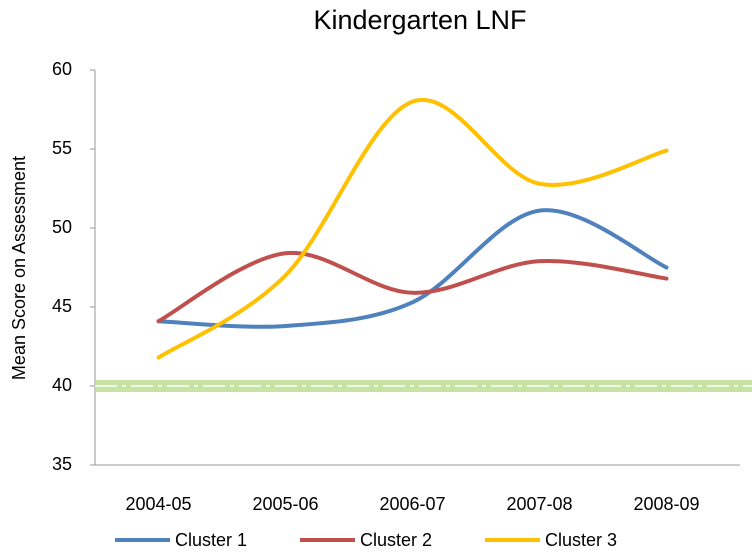 This screenshot has height=554, width=752. I want to click on x-tick-label: 2008-09, so click(666, 504).